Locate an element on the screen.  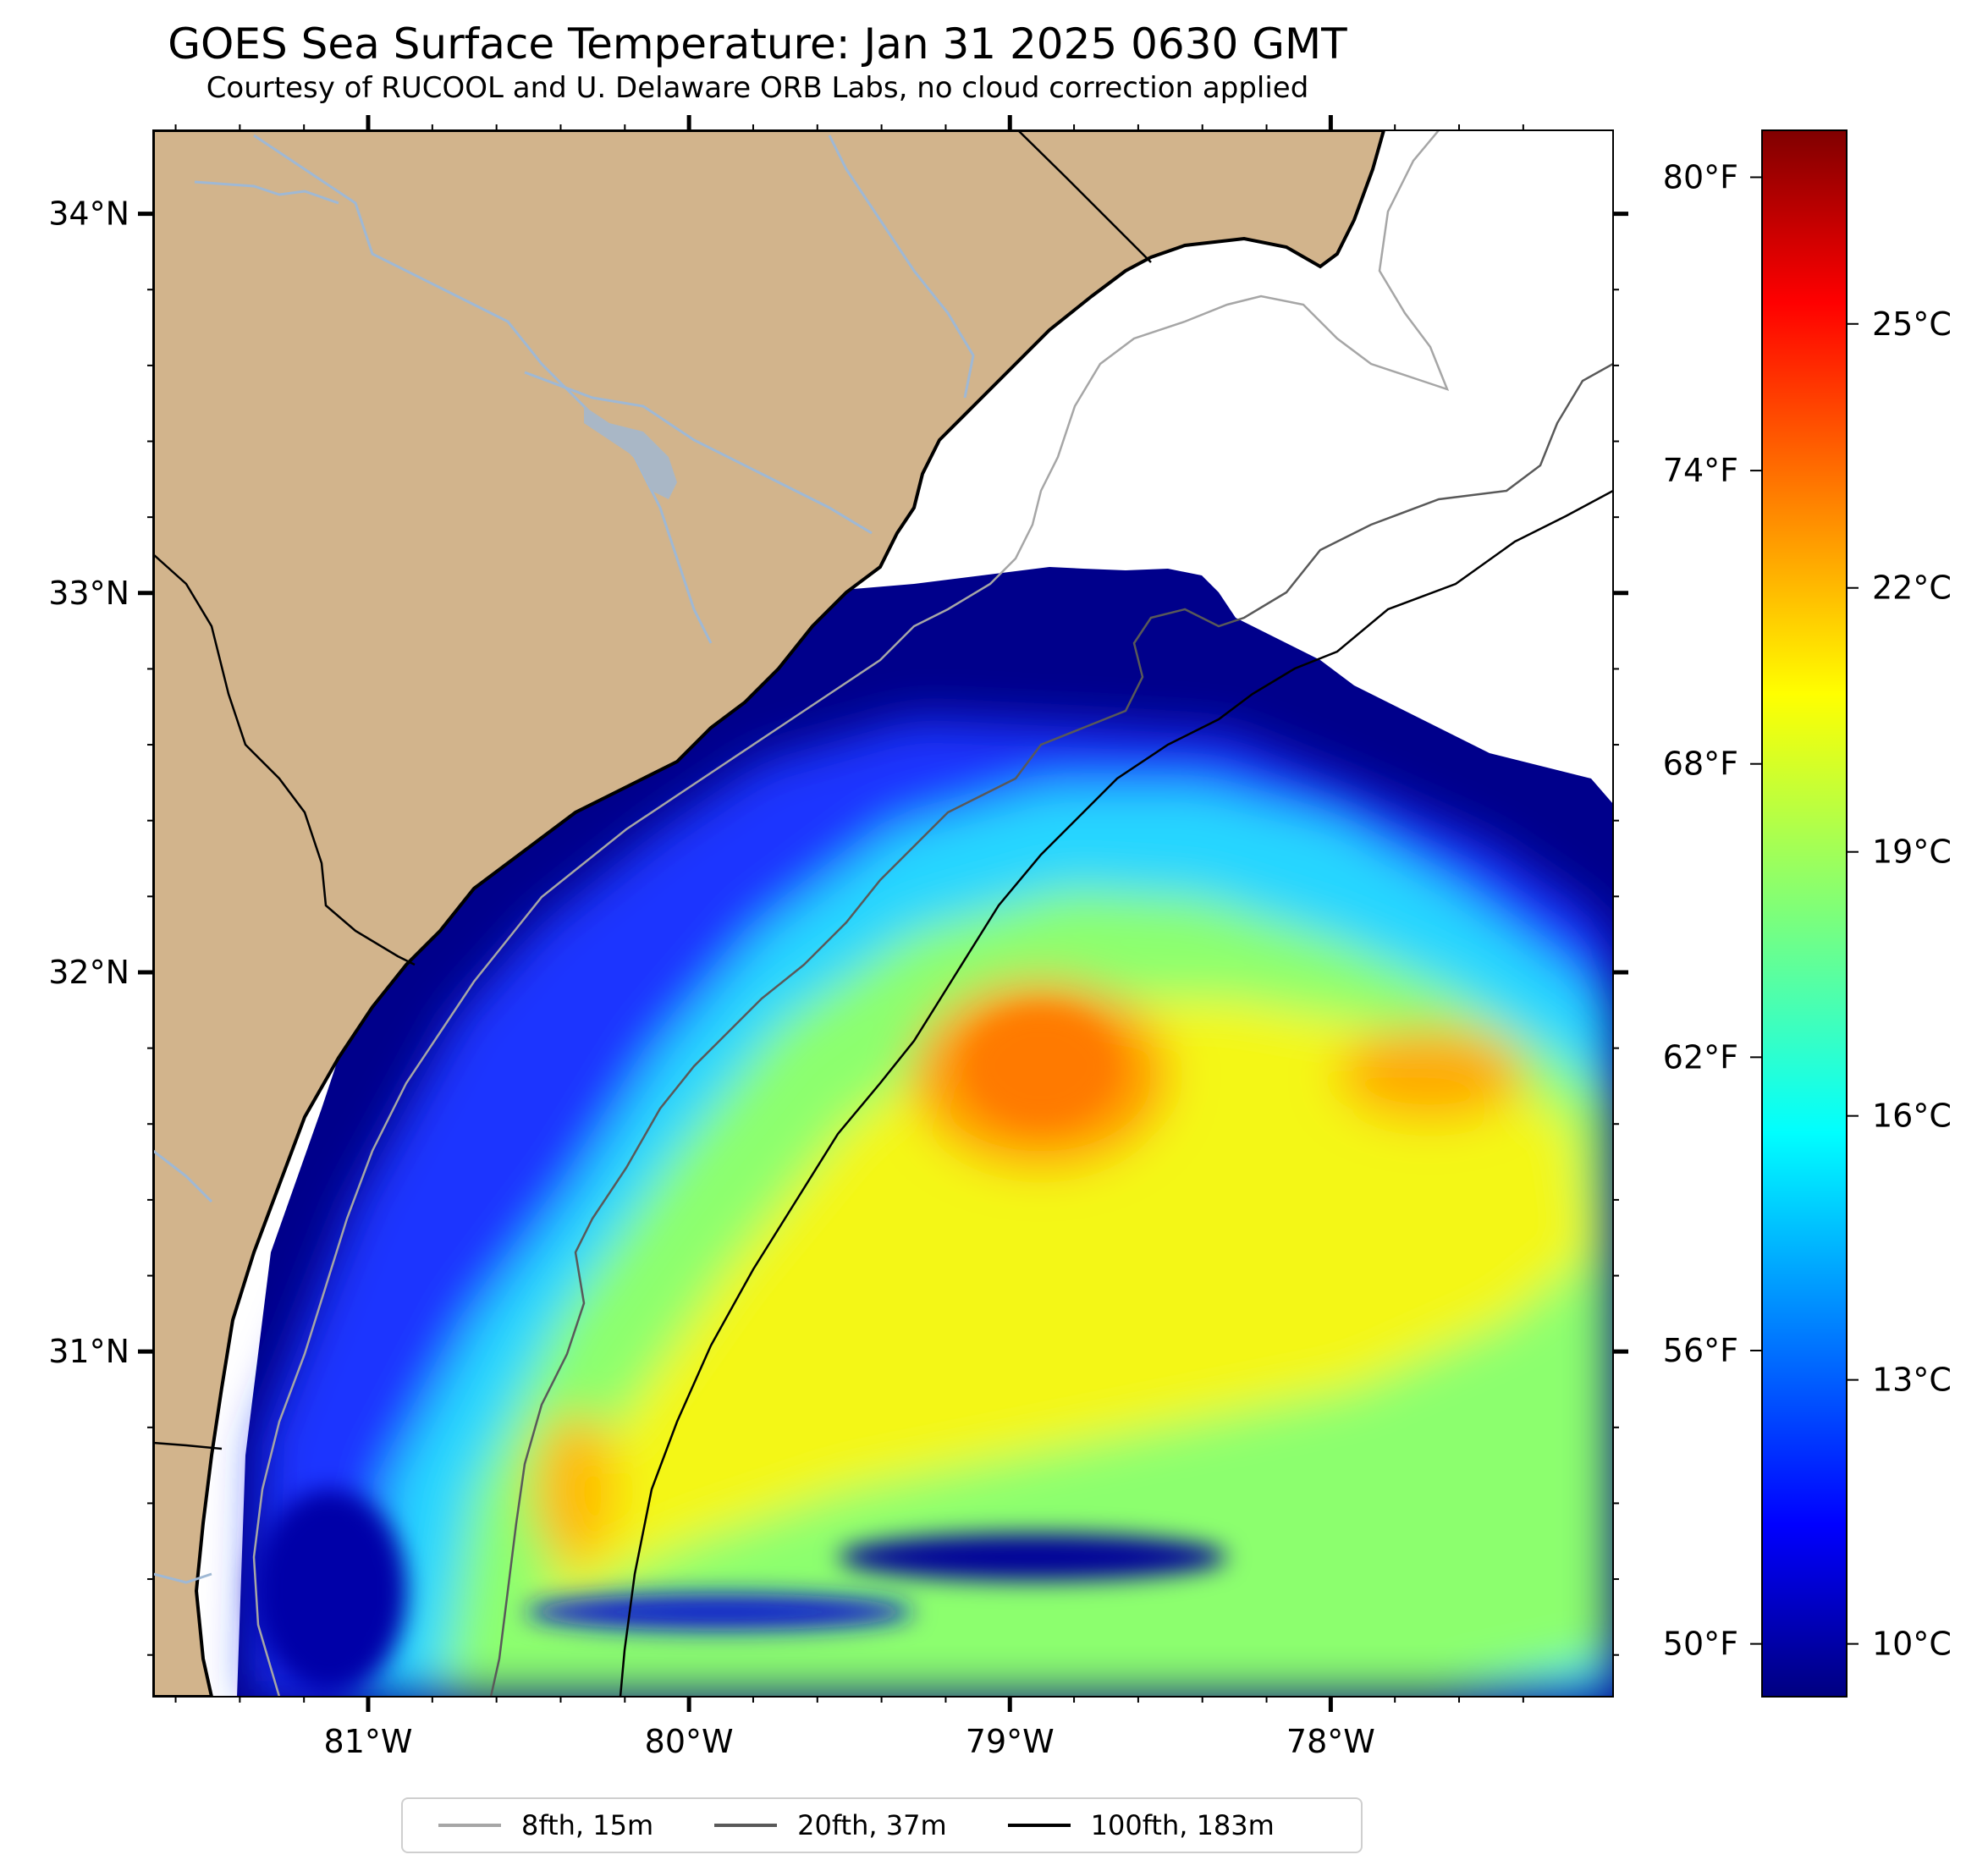
colorbar-ticks is located at coordinates (1804, 911).